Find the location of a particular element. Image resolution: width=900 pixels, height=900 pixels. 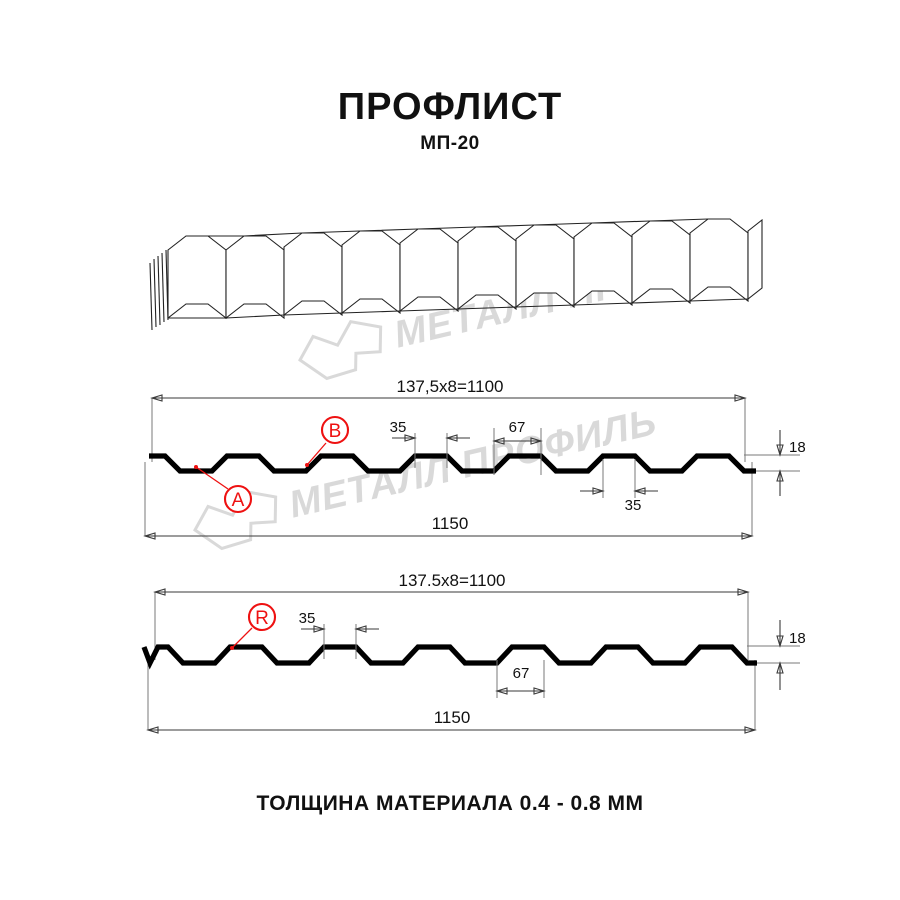

callout-b: B is located at coordinates (327, 441).